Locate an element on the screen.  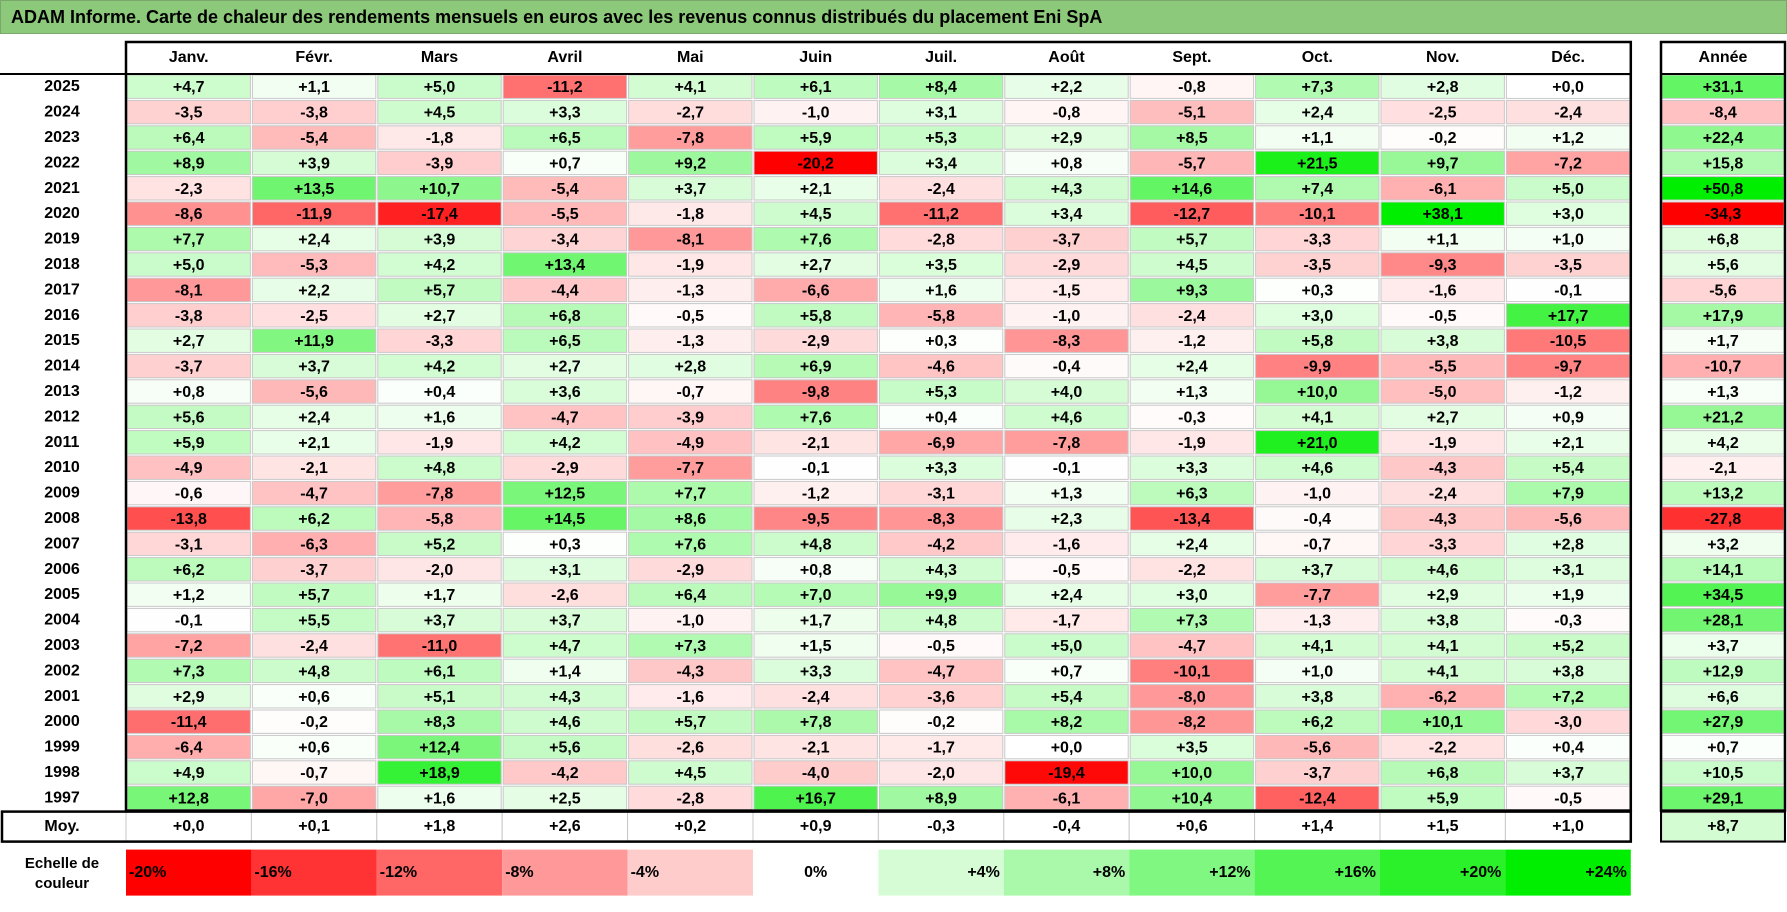
cell-value: +3,5 is located at coordinates (941, 265).